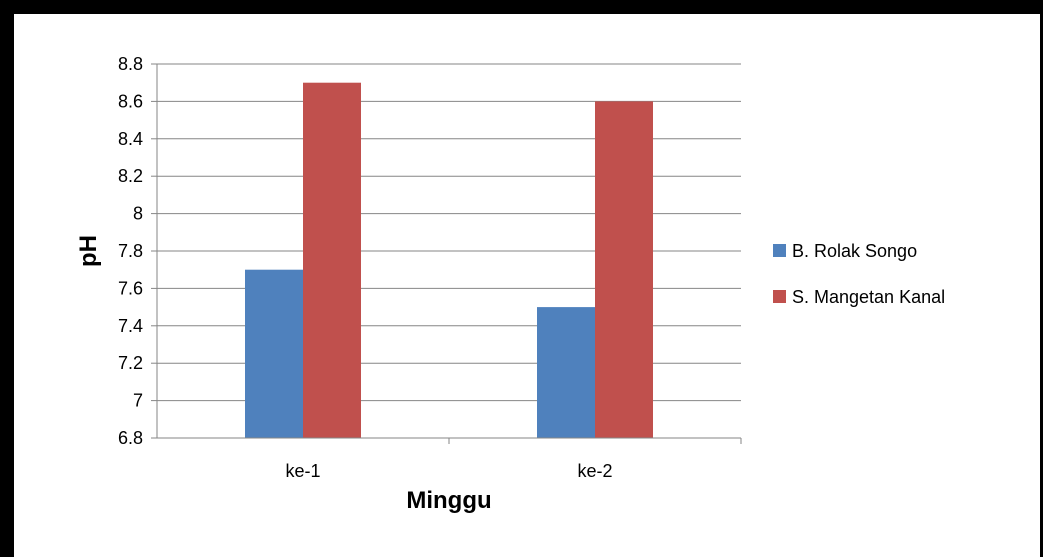 The image size is (1043, 557). I want to click on legend-label: S. Mangetan Kanal, so click(868, 297).